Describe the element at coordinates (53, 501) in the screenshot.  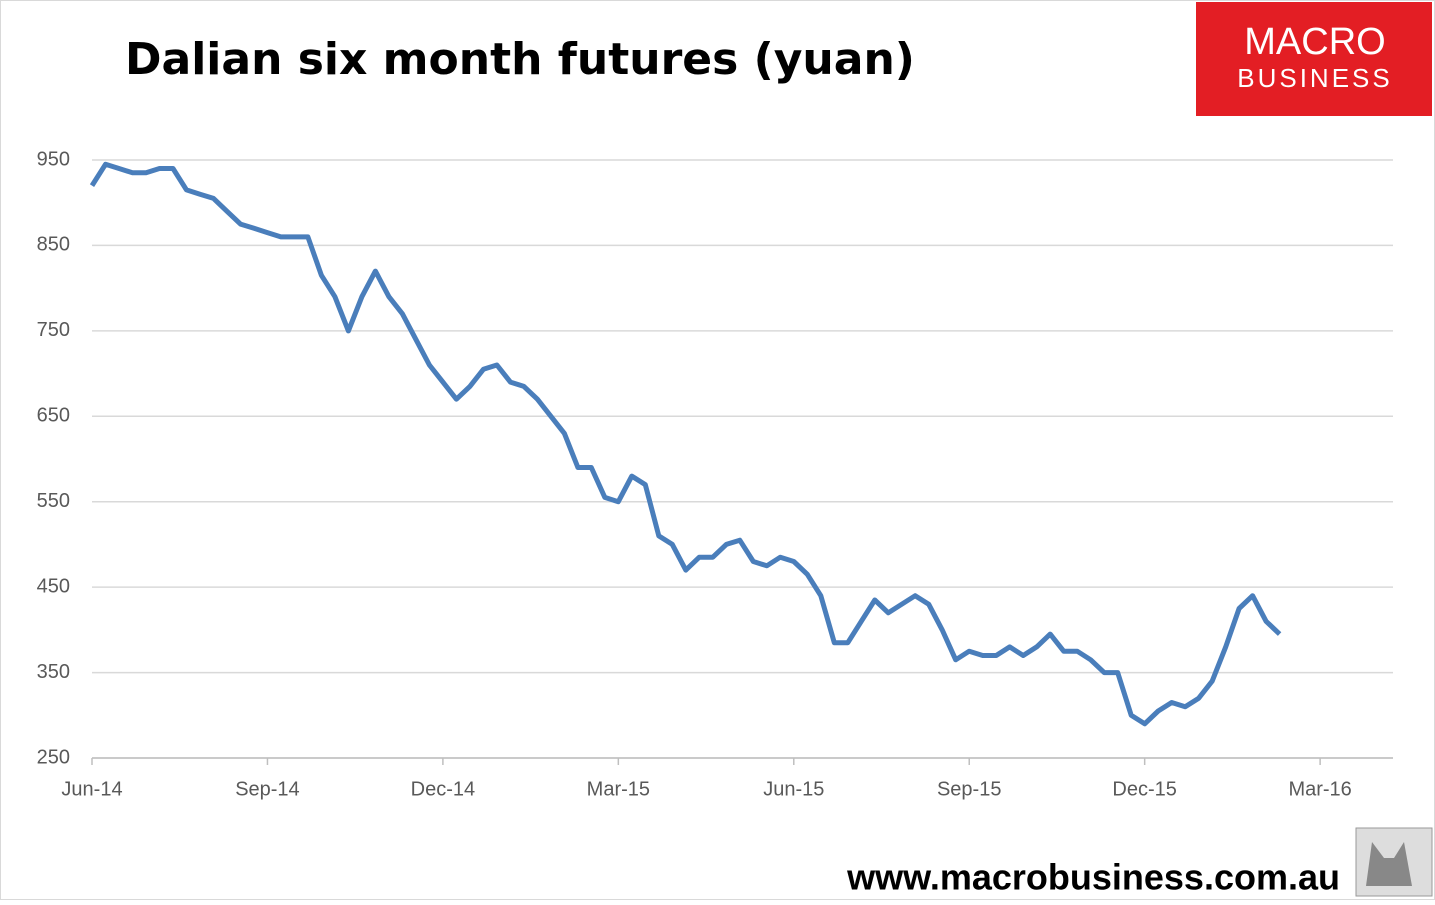
I see `y-tick-label: 550` at that location.